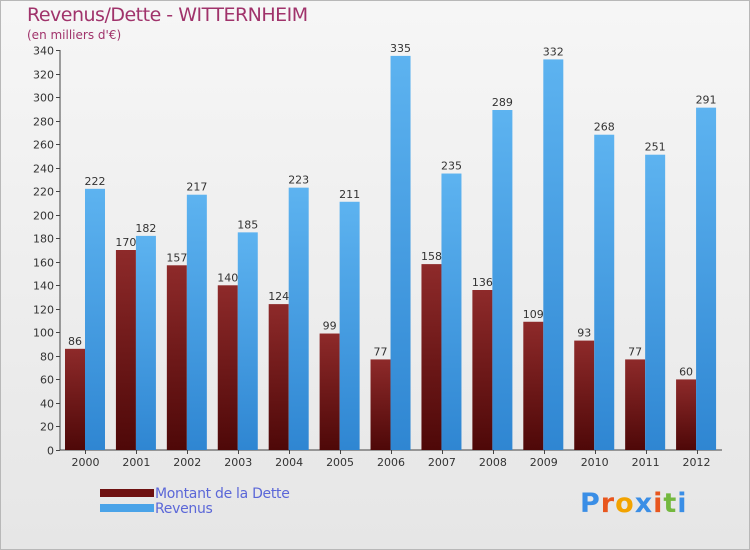  Describe the element at coordinates (145, 228) in the screenshot. I see `data-label-revenus: 182` at that location.